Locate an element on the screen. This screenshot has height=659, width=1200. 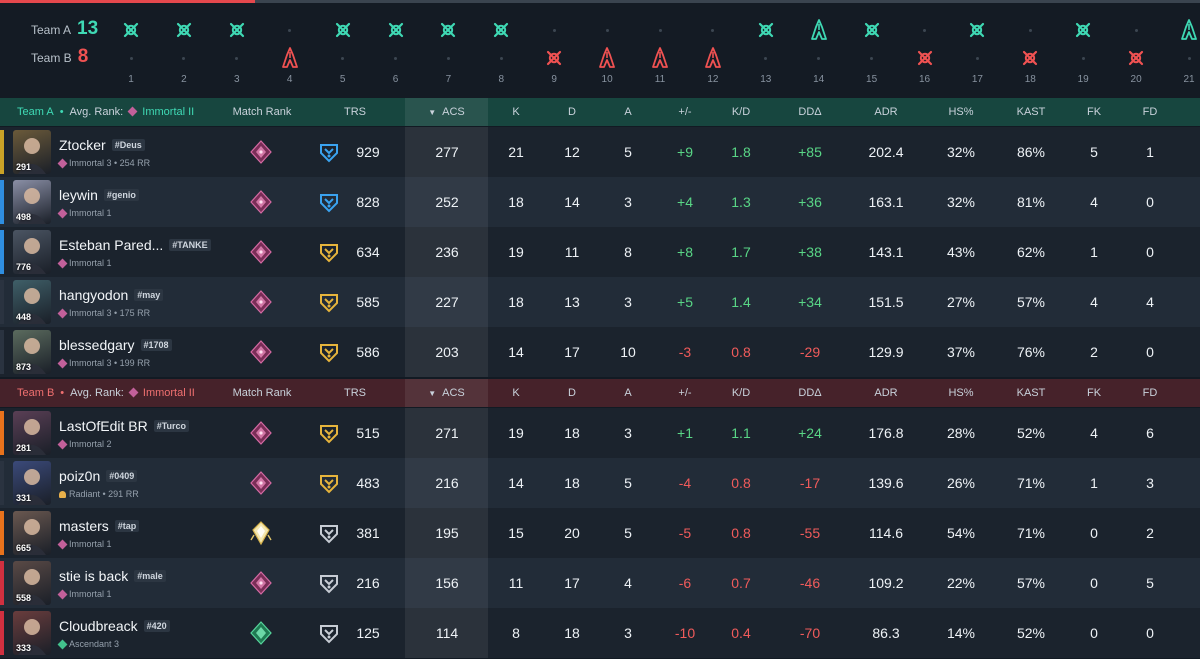
player-rank-text: Immortal 3 • 199 RR is located at coordinates (110, 363).